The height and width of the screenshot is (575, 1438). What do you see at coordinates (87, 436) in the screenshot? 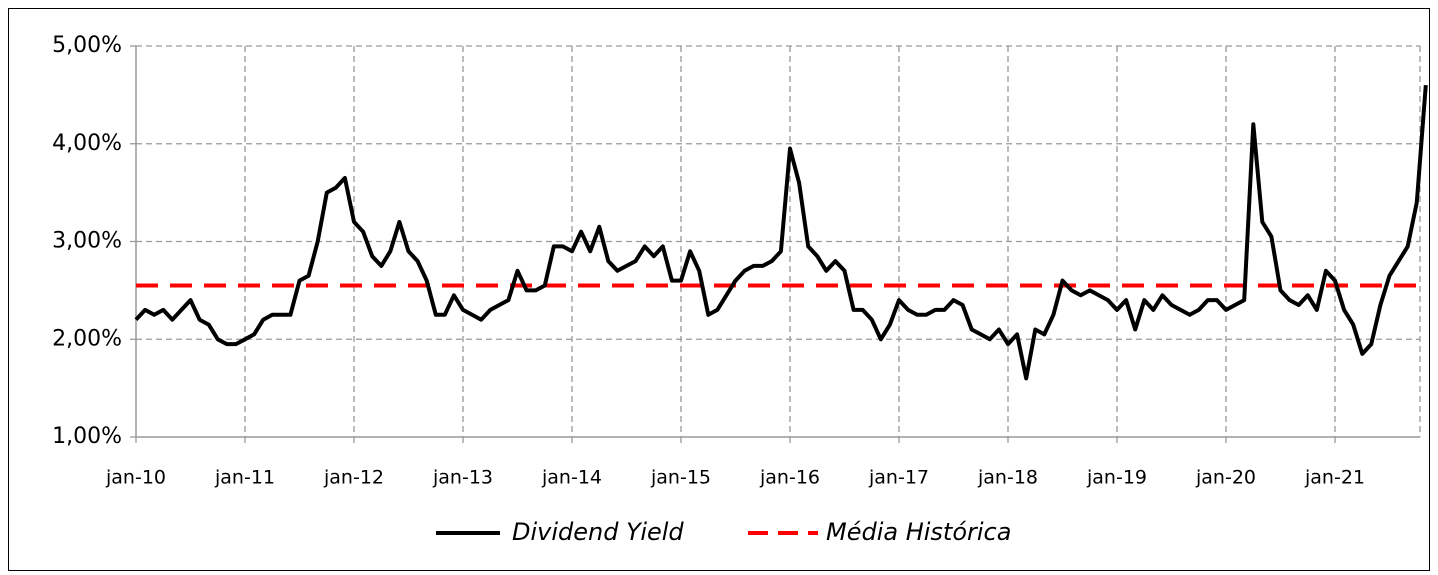
I see `y-tick-label: 1,00%` at bounding box center [87, 436].